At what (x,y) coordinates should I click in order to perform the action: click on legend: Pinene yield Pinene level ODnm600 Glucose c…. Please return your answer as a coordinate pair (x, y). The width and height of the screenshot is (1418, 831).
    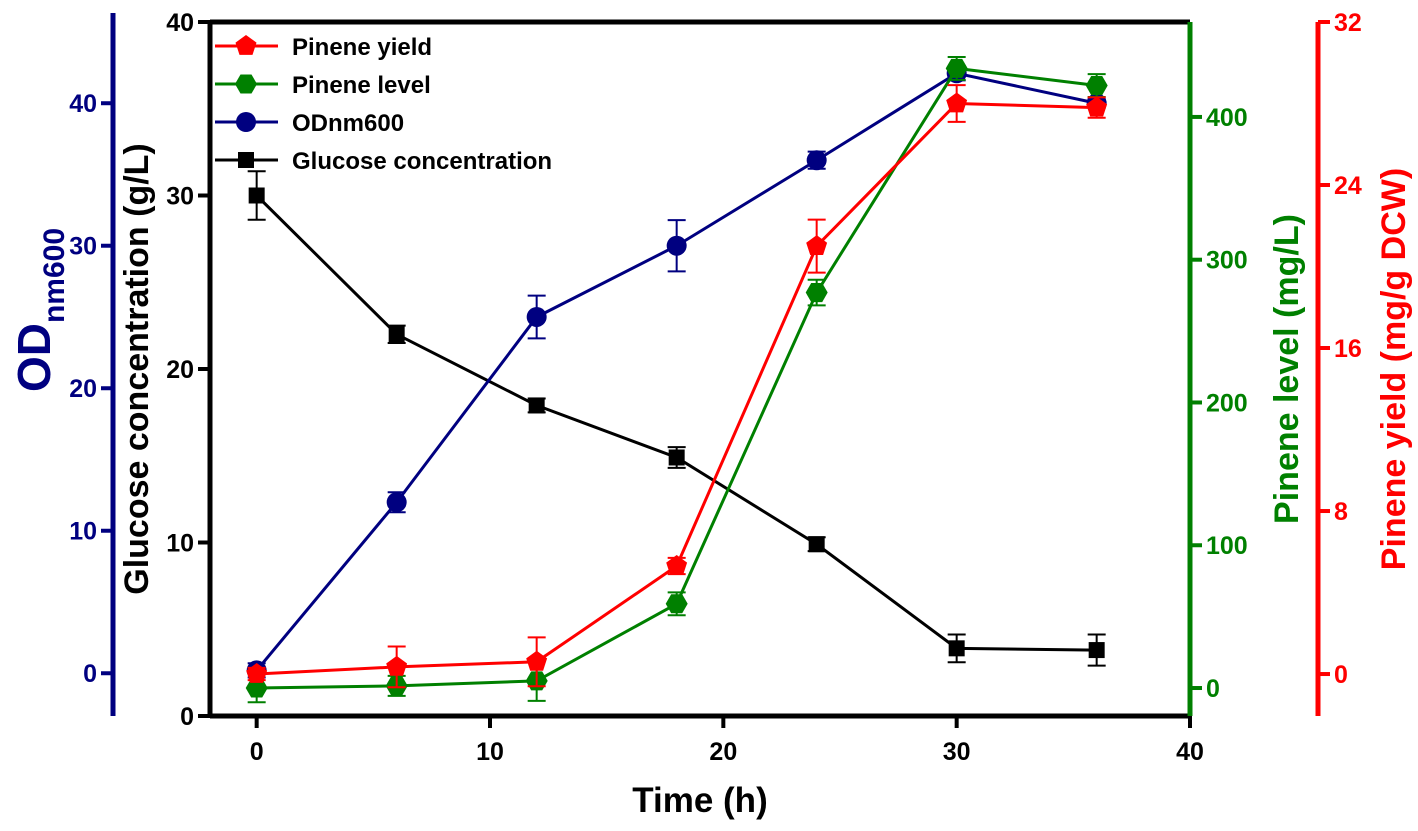
    Looking at the image, I should click on (383, 104).